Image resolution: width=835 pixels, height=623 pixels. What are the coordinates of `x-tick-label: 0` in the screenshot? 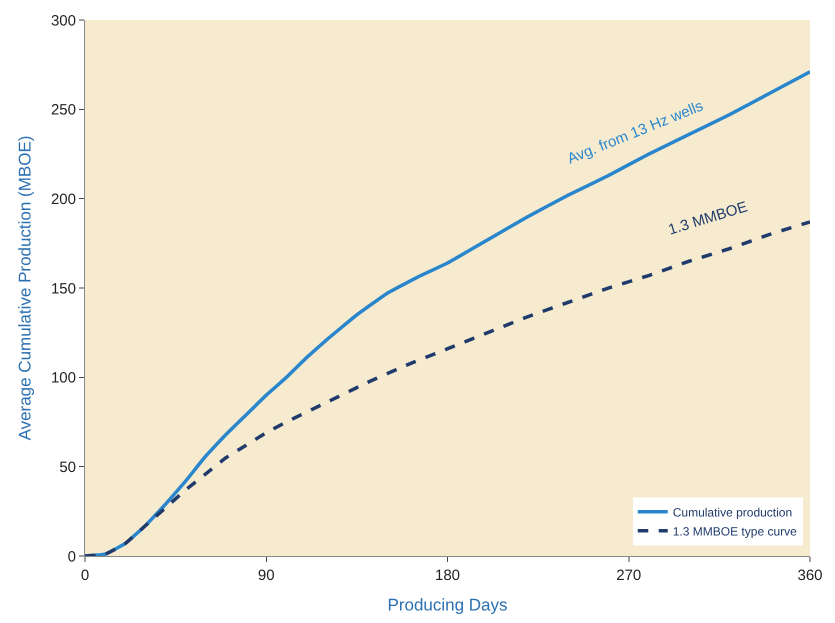 It's located at (85, 575).